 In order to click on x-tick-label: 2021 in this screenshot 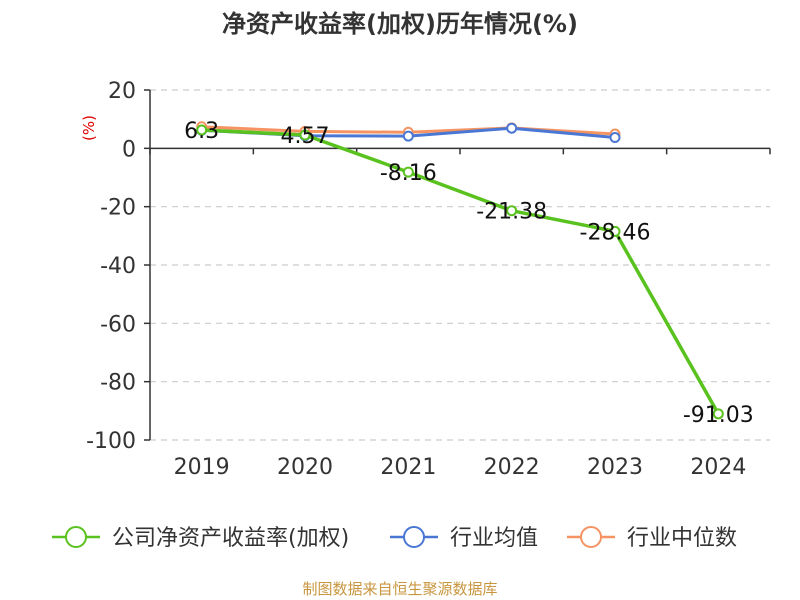, I will do `click(408, 467)`.